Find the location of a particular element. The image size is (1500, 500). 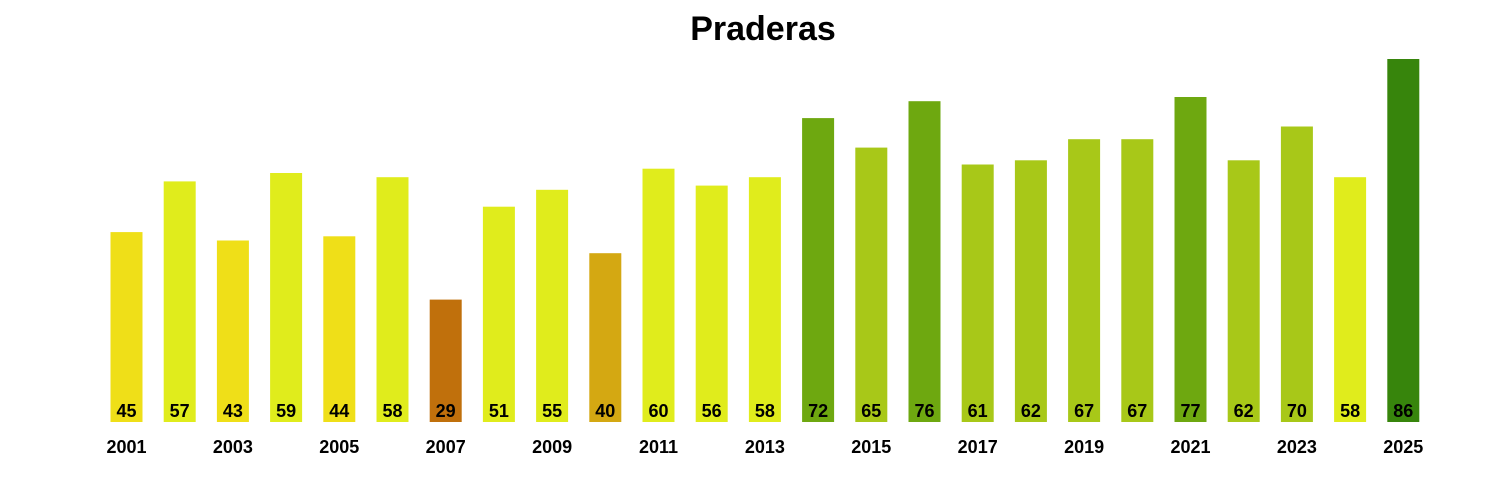

bar-2005 is located at coordinates (339, 329).